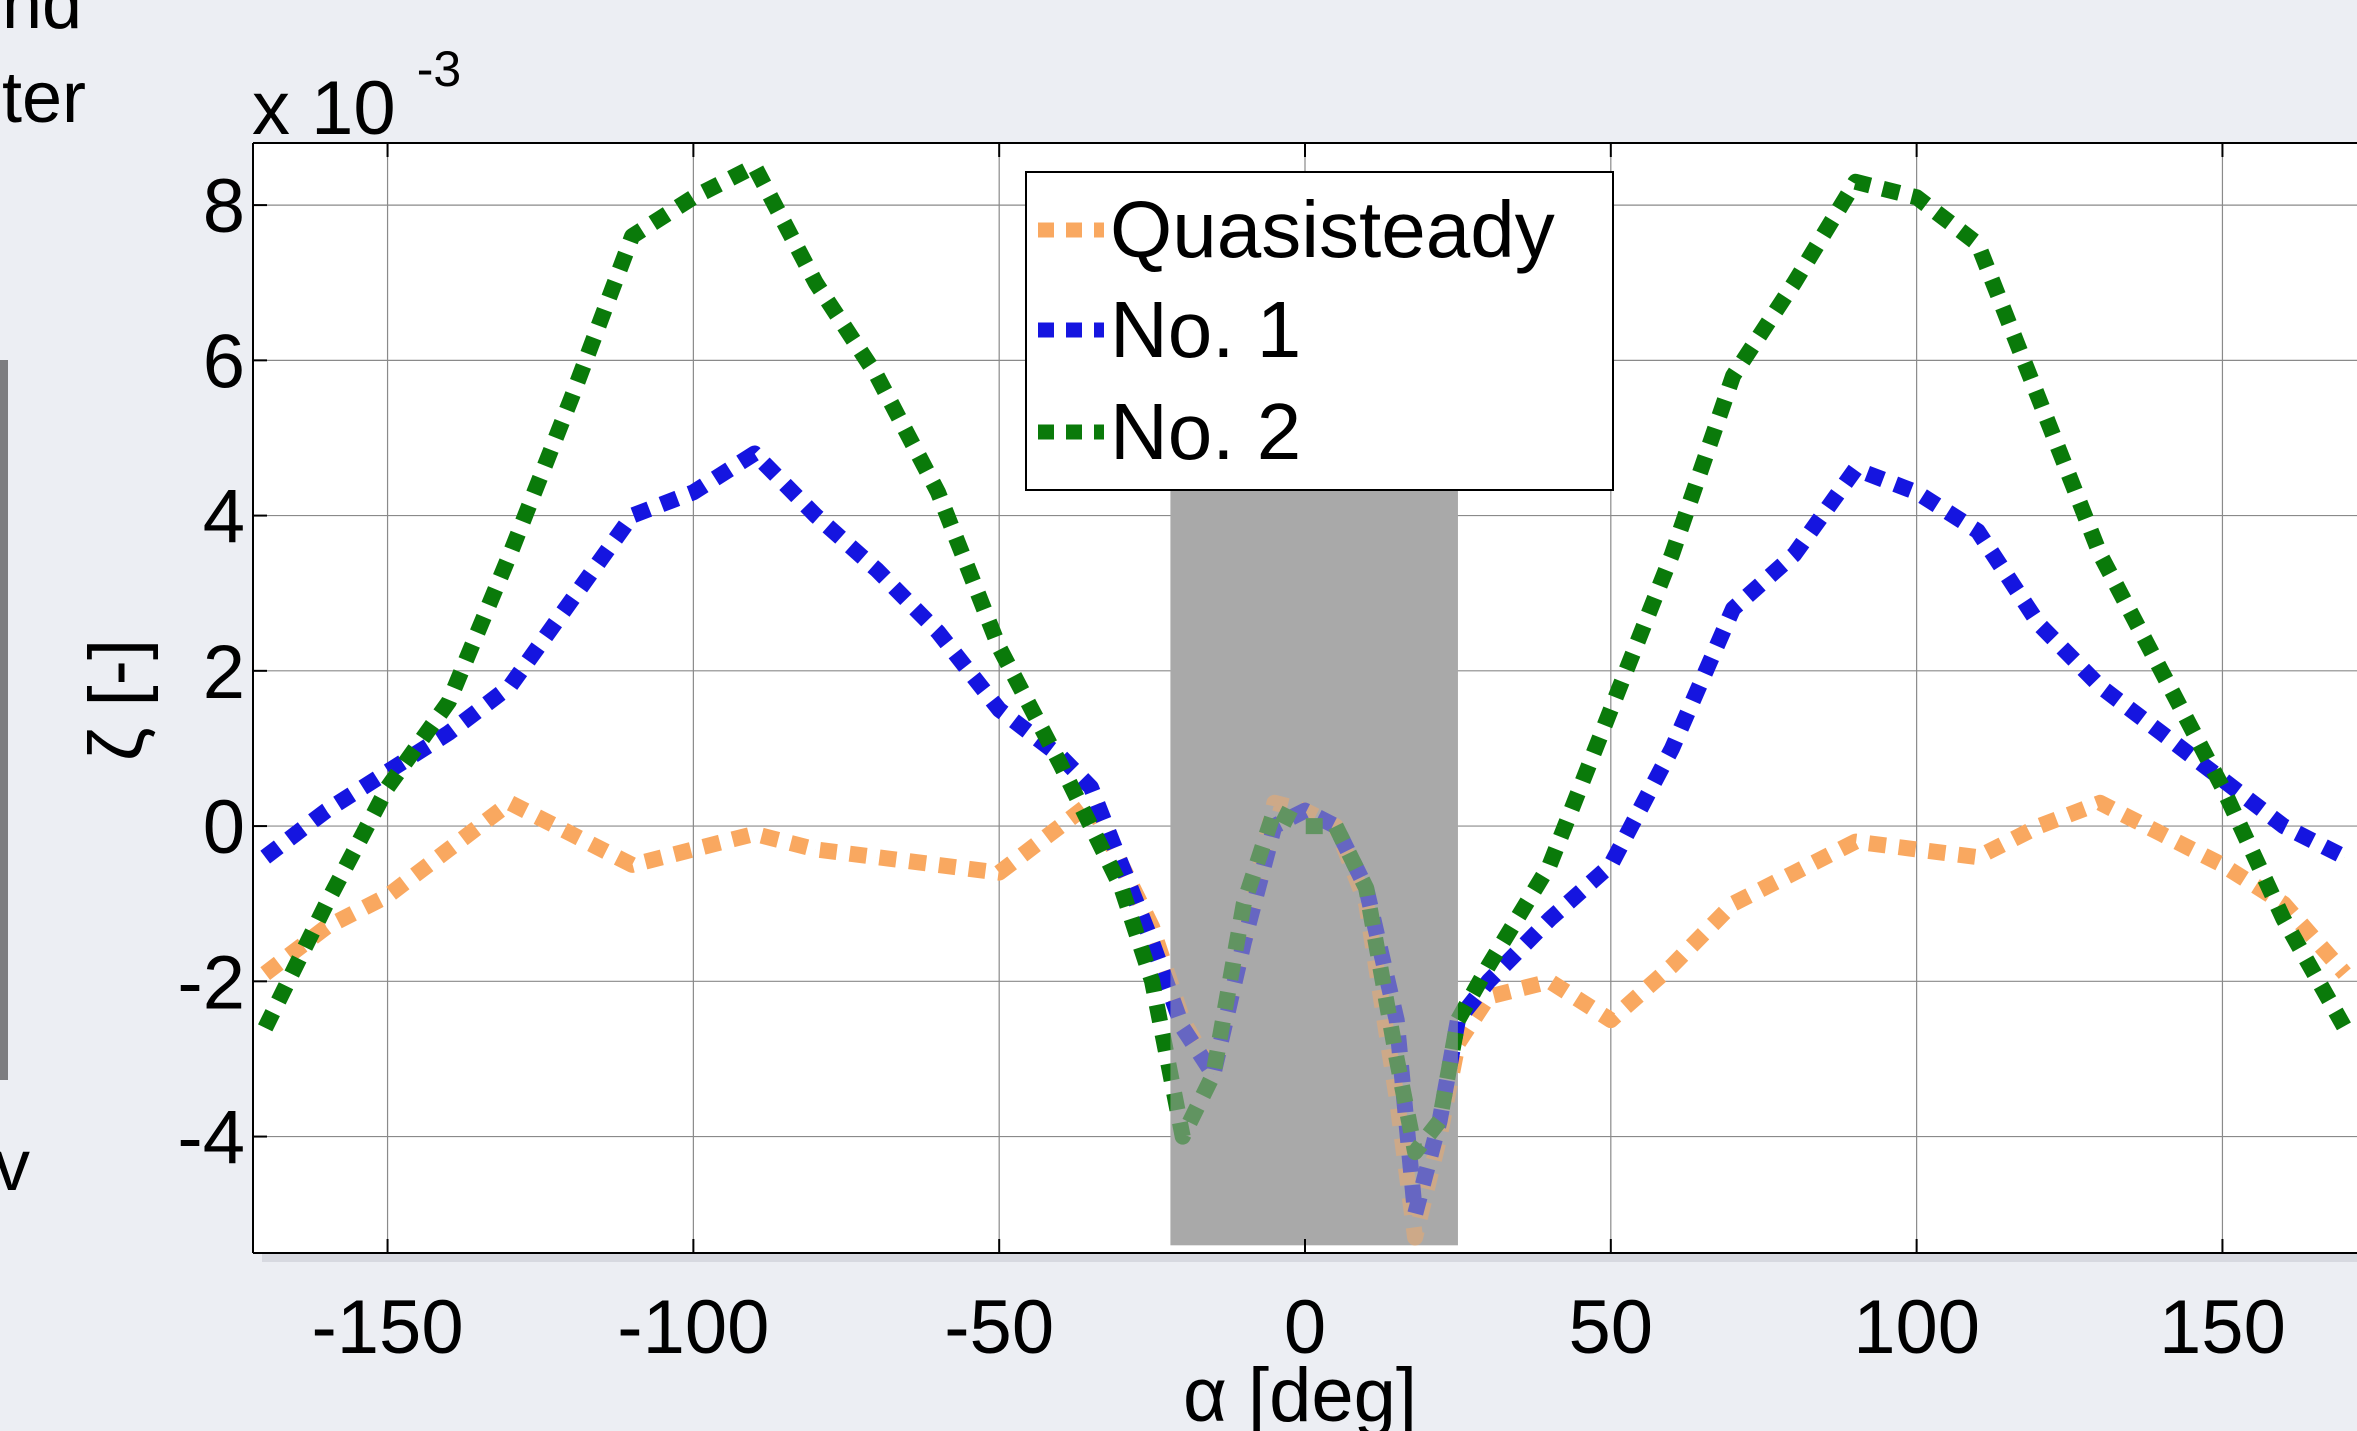 The width and height of the screenshot is (2357, 1431). Describe the element at coordinates (324, 108) in the screenshot. I see `y-multiplier-base: x 10` at that location.